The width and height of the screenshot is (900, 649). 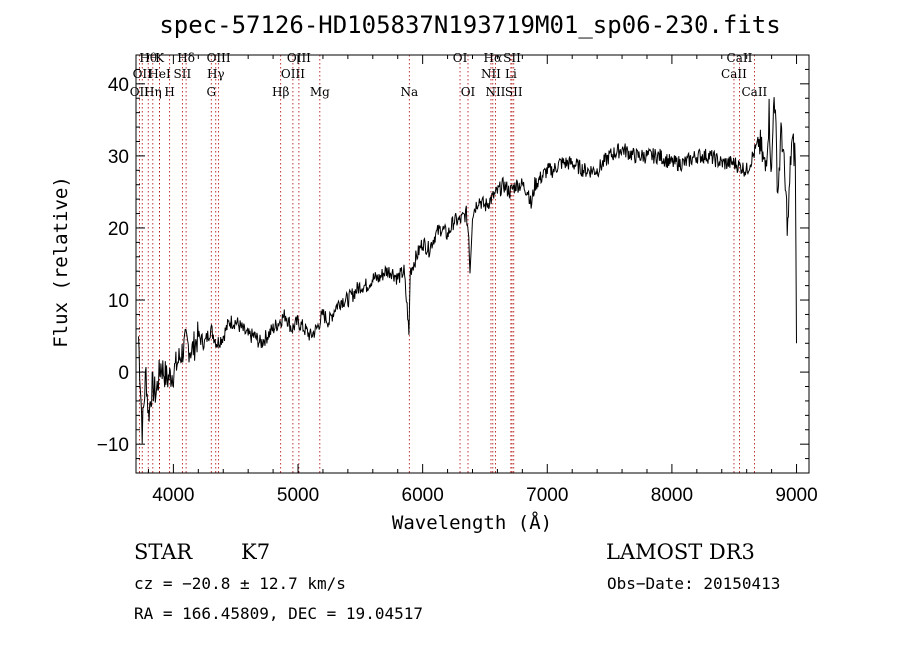 What do you see at coordinates (159, 74) in the screenshot?
I see `line-label-2-1: HeI` at bounding box center [159, 74].